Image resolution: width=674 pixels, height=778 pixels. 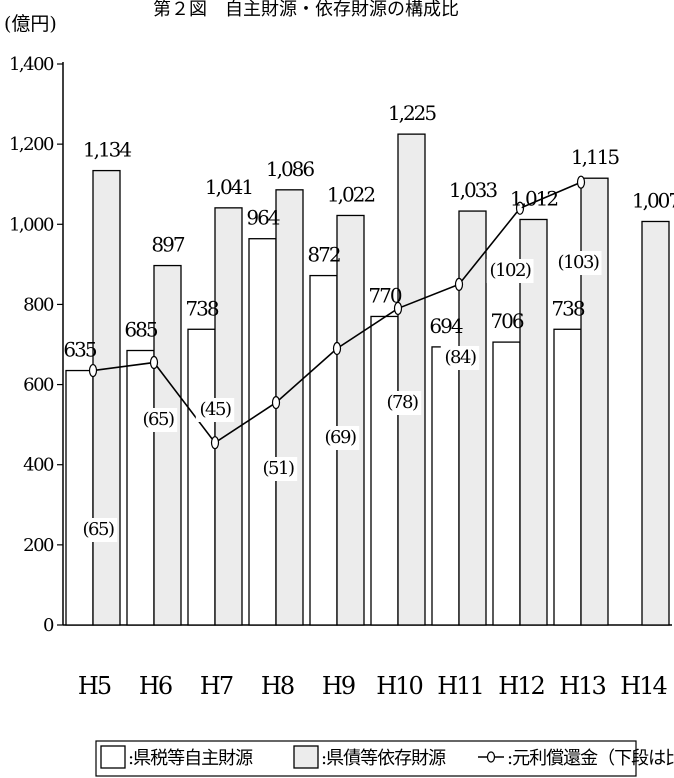 What do you see at coordinates (290, 169) in the screenshot?
I see `bar-label-dependent-revenue: 1,086` at bounding box center [290, 169].